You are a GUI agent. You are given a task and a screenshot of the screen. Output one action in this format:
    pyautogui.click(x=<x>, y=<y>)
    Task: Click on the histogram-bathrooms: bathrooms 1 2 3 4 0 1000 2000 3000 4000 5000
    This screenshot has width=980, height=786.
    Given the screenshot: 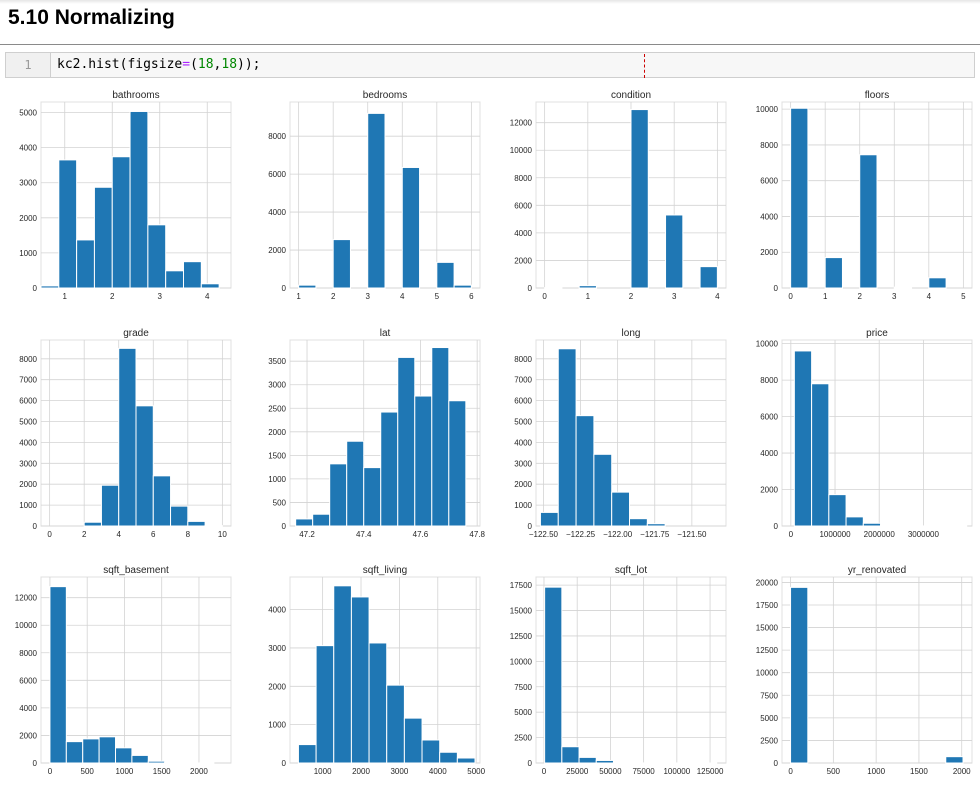 What is the action you would take?
    pyautogui.click(x=125, y=195)
    